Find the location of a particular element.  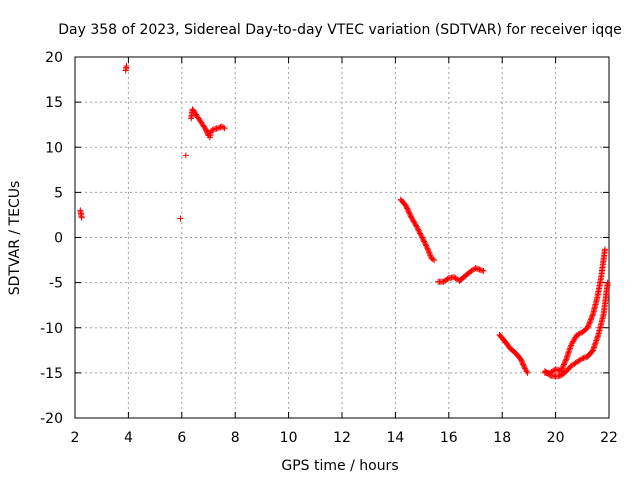

y-tick-label: 20 is located at coordinates (54, 58).